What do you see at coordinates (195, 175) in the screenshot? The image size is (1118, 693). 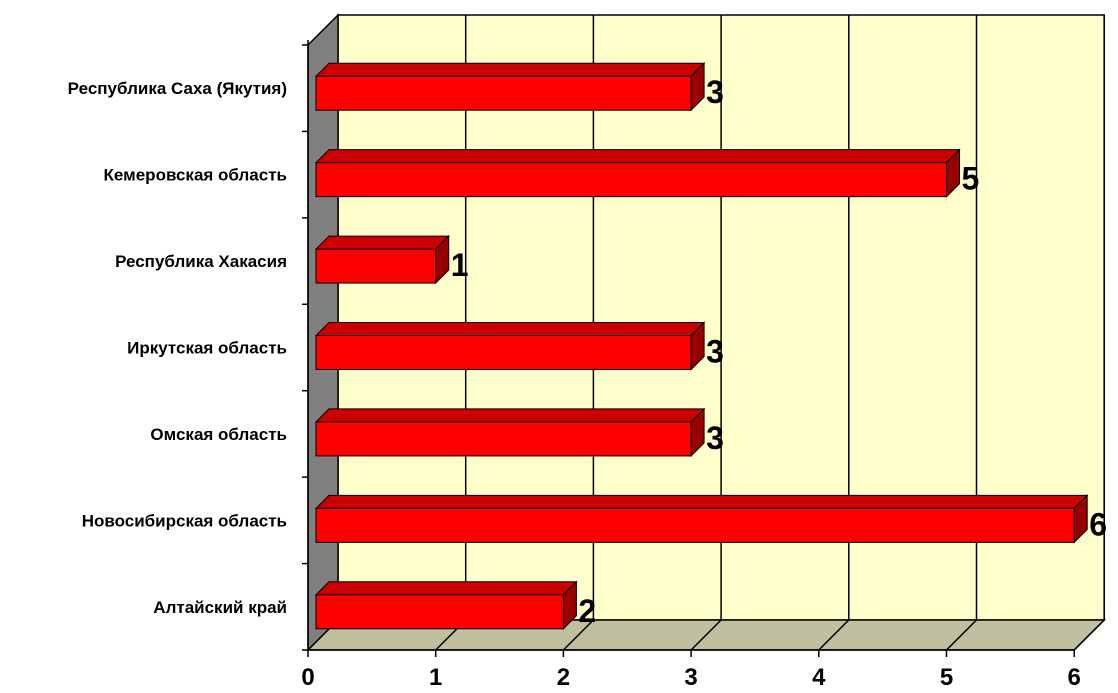 I see `category-label: Кемеровская область` at bounding box center [195, 175].